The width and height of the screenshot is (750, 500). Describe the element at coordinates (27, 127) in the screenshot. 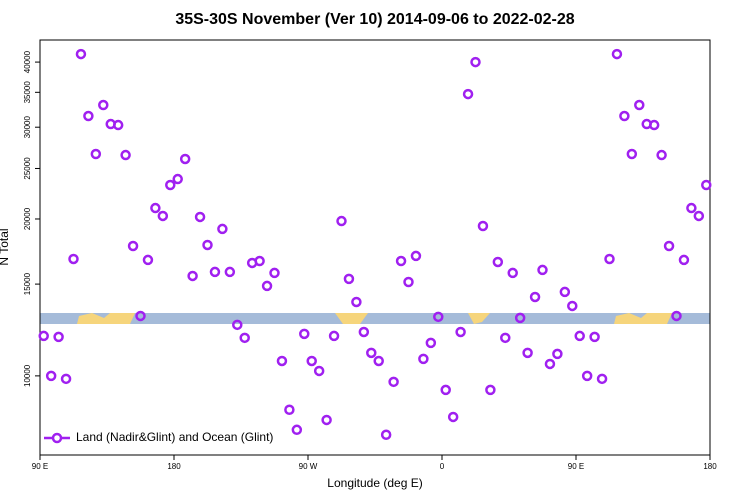

I see `y-tick-label: 30000` at that location.